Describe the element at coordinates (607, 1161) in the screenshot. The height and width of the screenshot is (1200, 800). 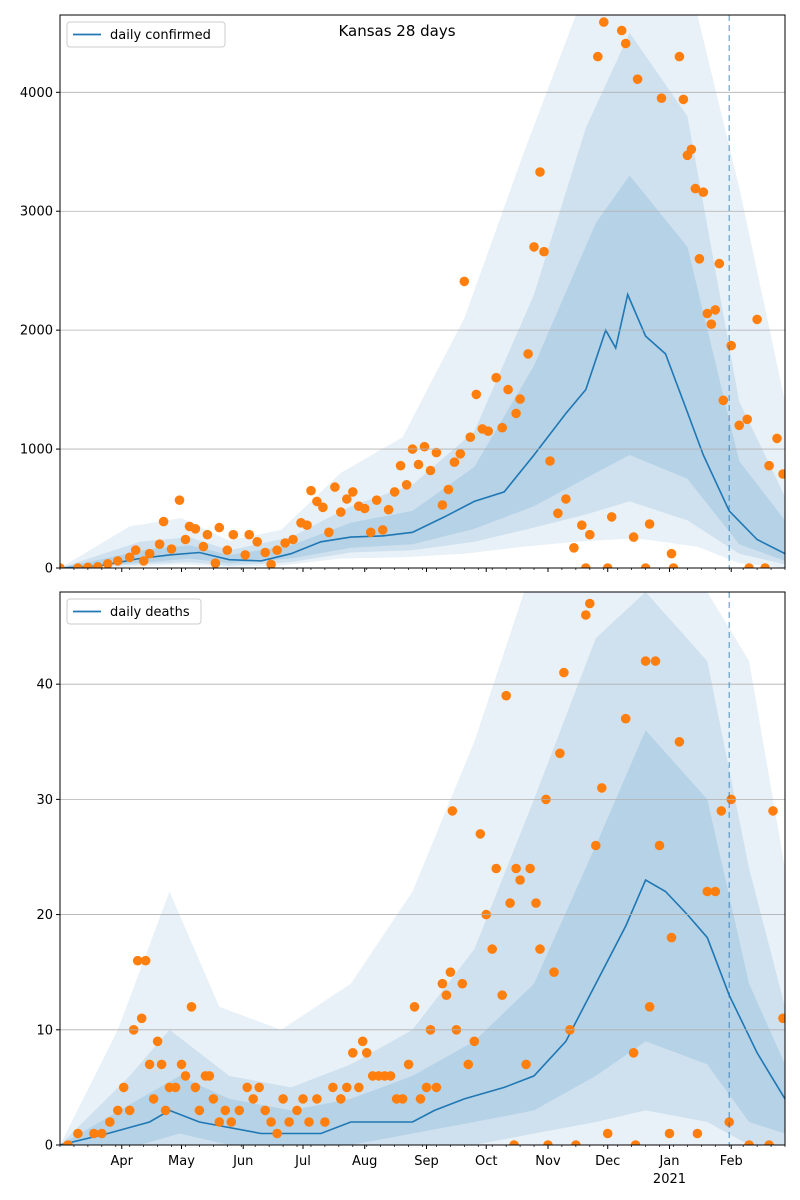
I see `x-tick-label: Dec` at that location.